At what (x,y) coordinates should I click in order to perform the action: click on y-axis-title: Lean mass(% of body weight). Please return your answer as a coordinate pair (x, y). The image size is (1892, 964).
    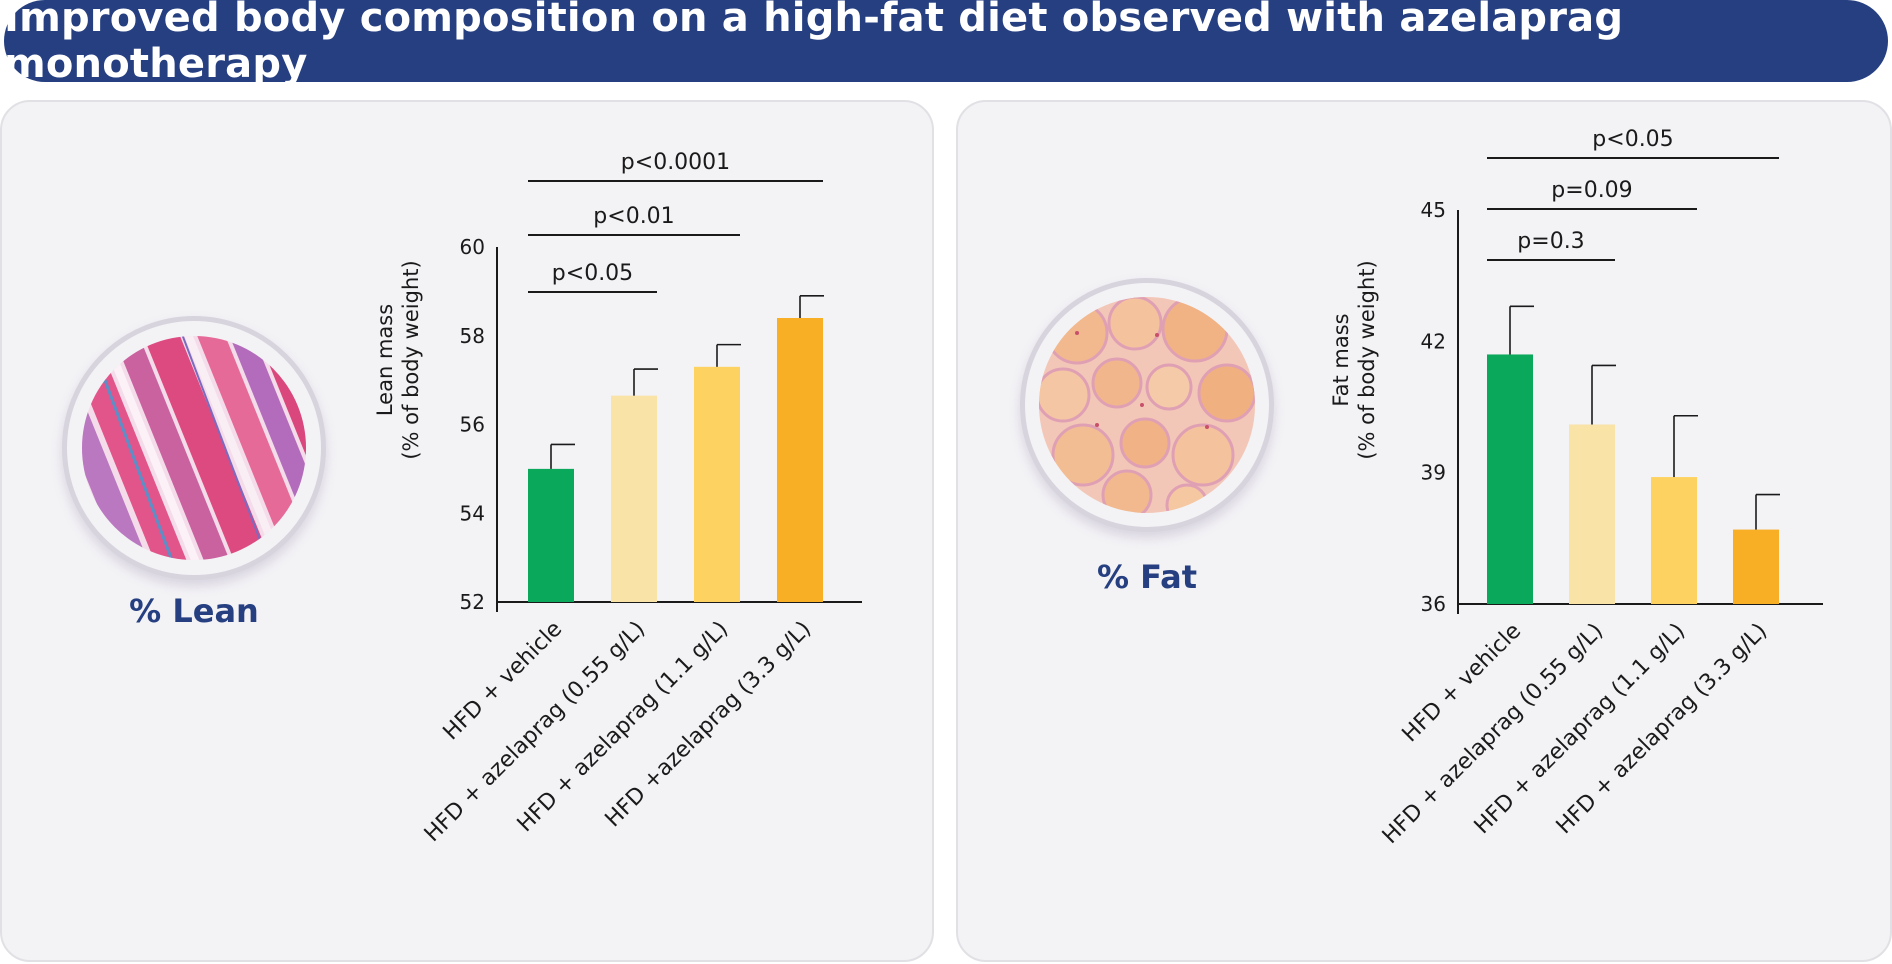
    Looking at the image, I should click on (398, 359).